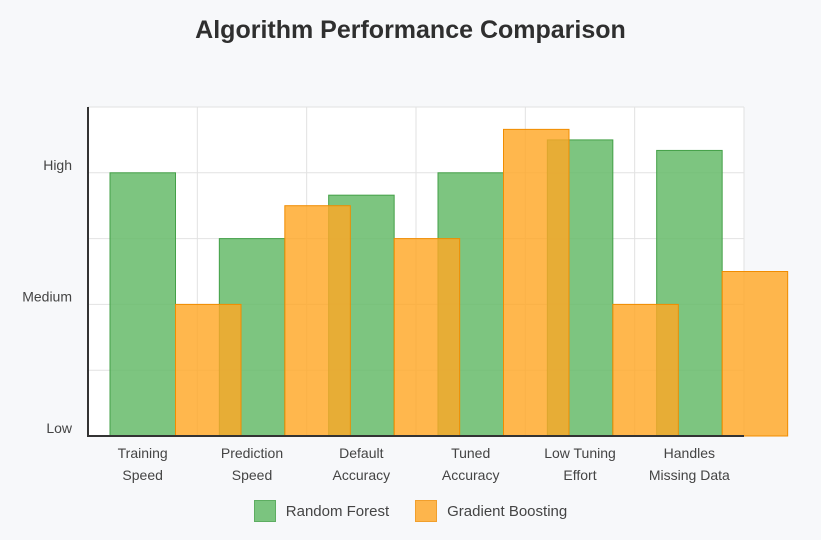  I want to click on legend-label-gradient-boosting: Gradient Boosting, so click(507, 511).